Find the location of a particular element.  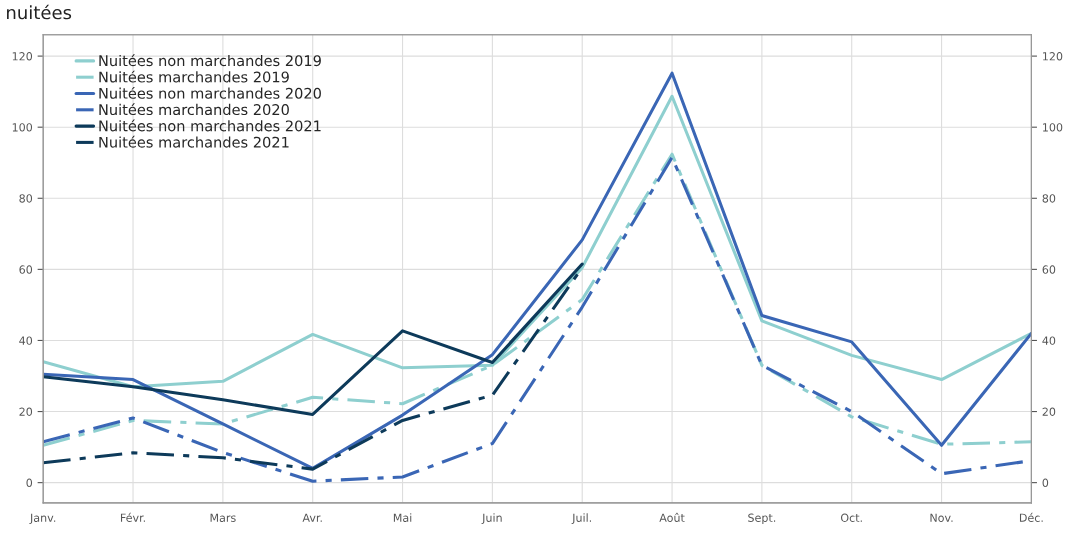

chart-title: nuitées is located at coordinates (39, 12).